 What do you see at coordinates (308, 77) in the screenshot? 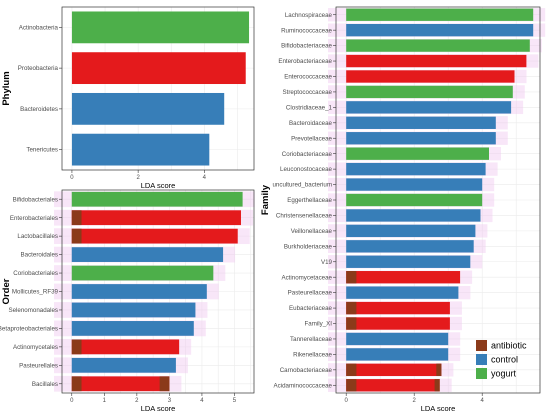
I see `family-category-label: Enterococcaceae` at bounding box center [308, 77].